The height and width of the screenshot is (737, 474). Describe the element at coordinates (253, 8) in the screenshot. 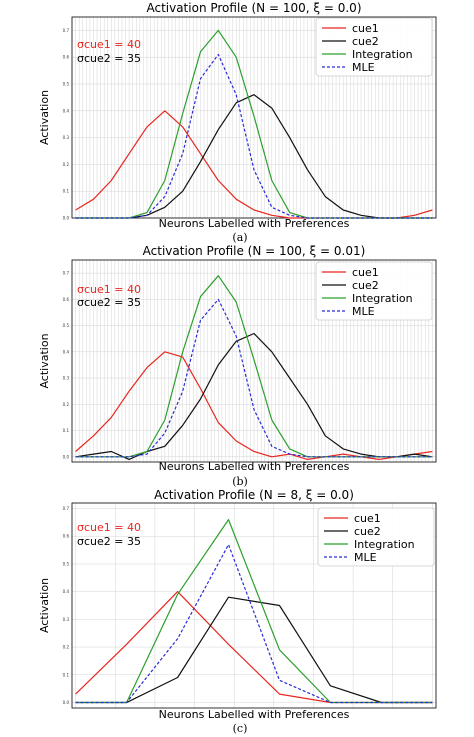

I see `chart-title: Activation Profile (N = 100, ξ = 0.0)` at that location.